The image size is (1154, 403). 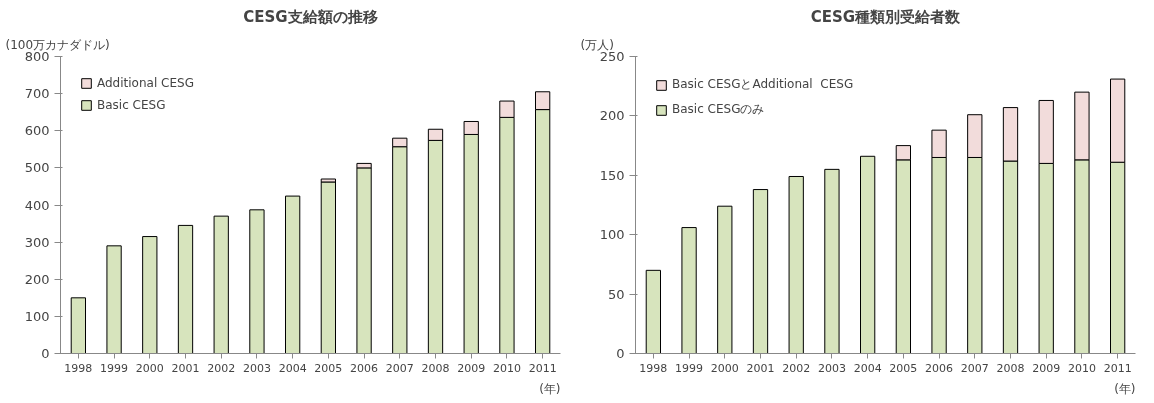 What do you see at coordinates (37, 131) in the screenshot?
I see `y-tick-label: 600` at bounding box center [37, 131].